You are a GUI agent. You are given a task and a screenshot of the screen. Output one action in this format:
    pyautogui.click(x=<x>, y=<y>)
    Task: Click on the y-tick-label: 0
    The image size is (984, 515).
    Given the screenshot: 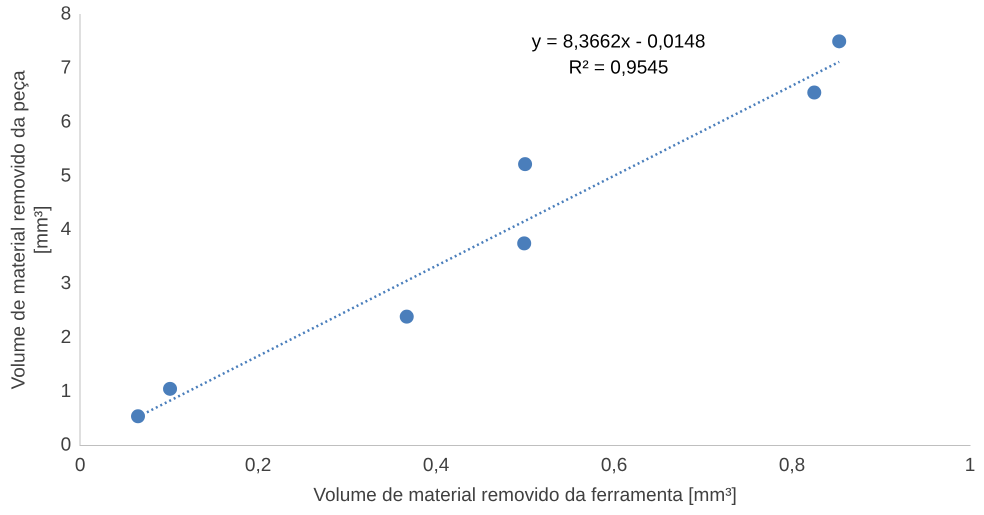 What is the action you would take?
    pyautogui.click(x=66, y=445)
    